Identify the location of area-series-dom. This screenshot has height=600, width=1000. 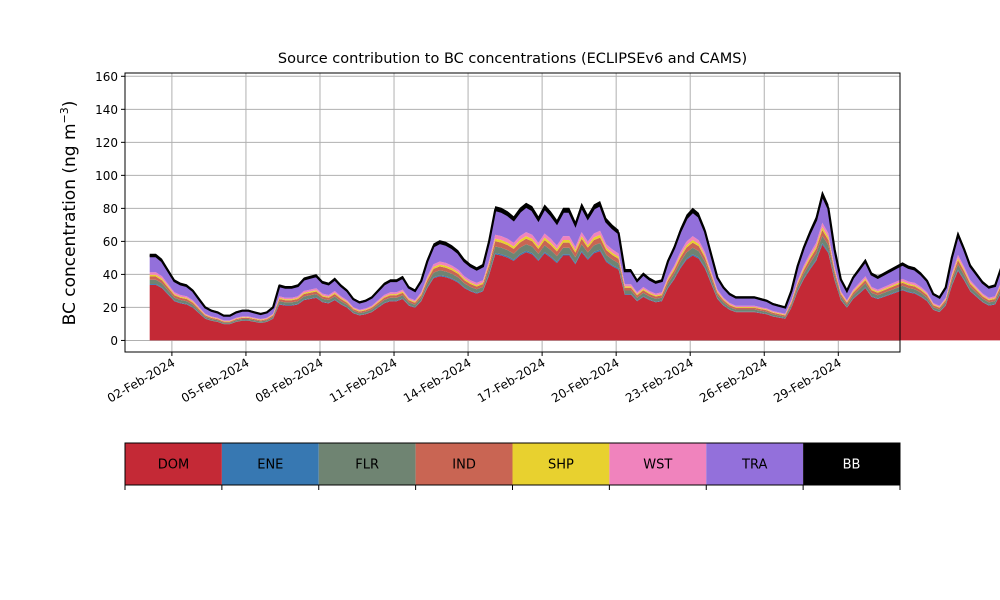
(574, 292).